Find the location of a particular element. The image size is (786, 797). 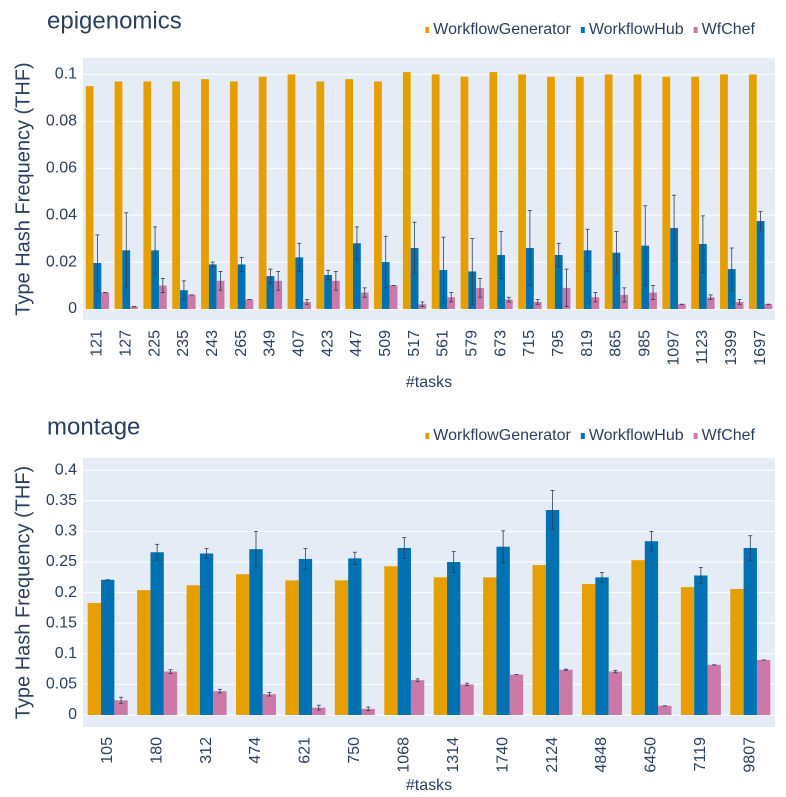

x-tick-label: 4848 is located at coordinates (601, 755).